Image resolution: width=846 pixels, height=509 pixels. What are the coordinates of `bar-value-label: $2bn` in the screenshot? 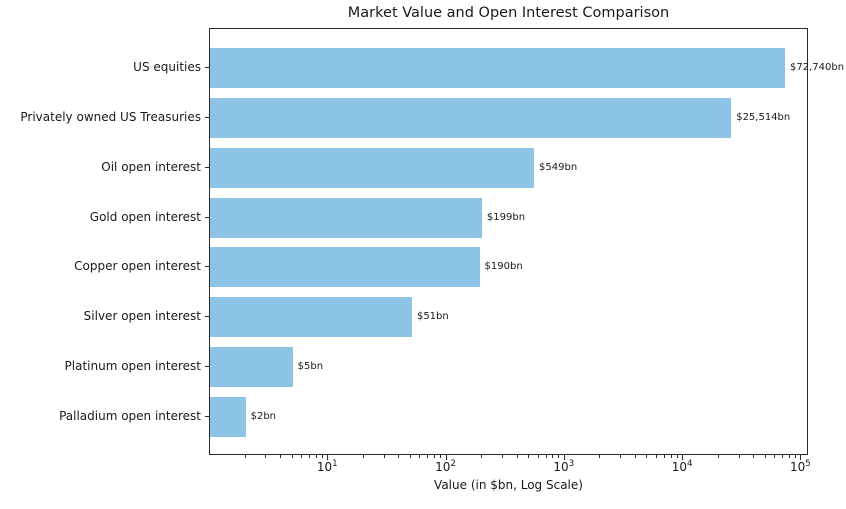 It's located at (263, 416).